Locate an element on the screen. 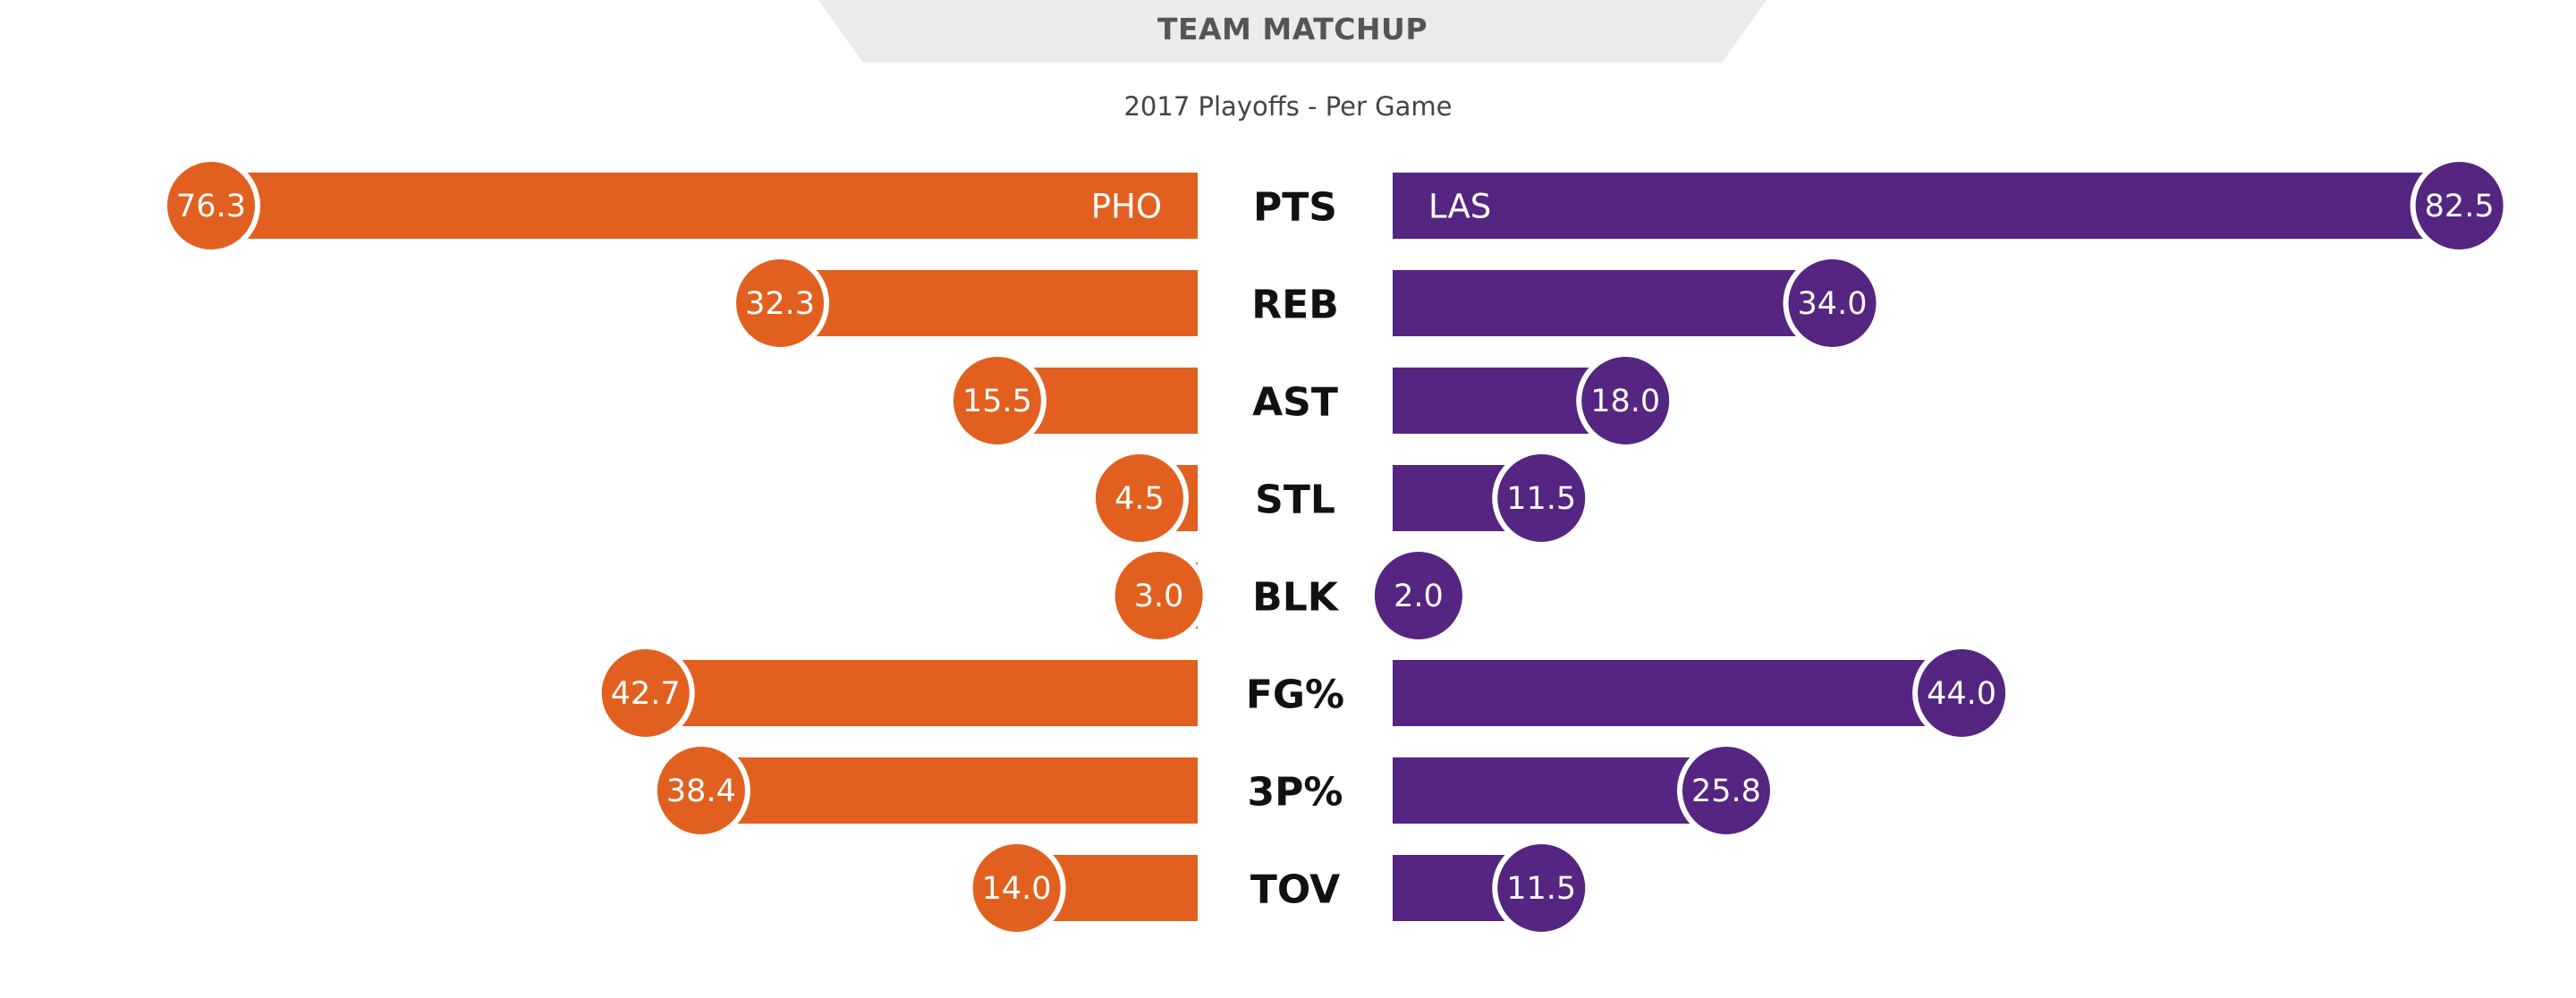  value-bubble-pho-blk is located at coordinates (1158, 595).